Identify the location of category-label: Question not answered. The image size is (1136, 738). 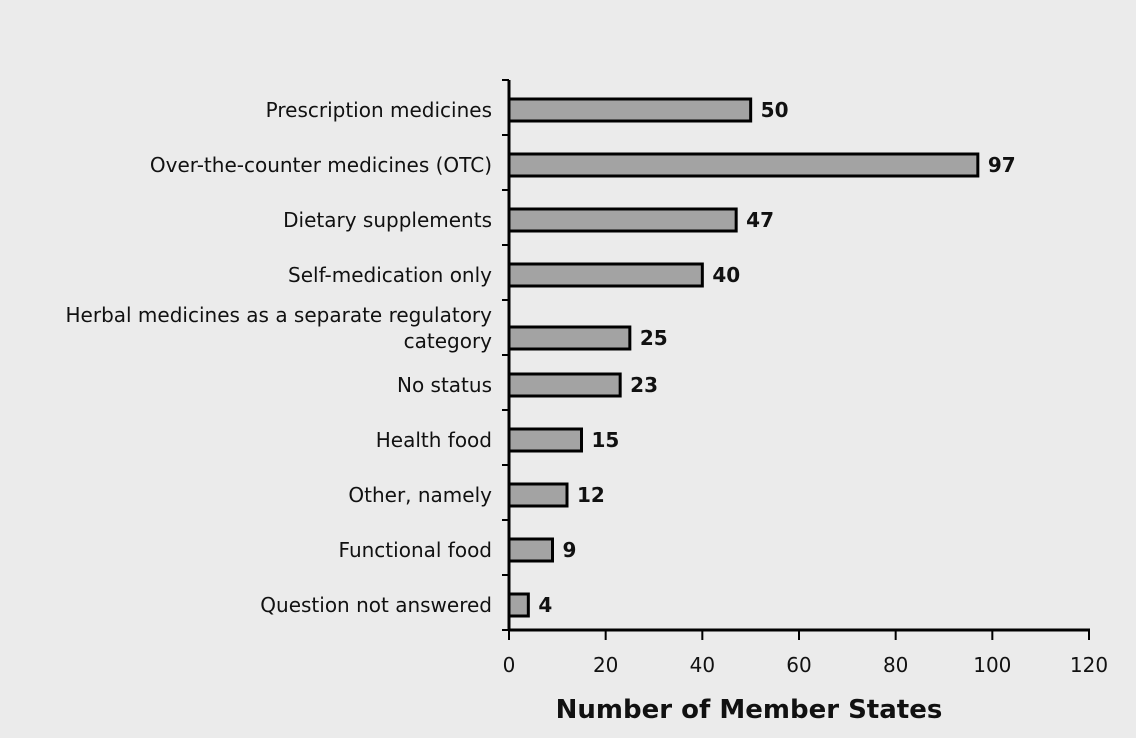
(376, 605).